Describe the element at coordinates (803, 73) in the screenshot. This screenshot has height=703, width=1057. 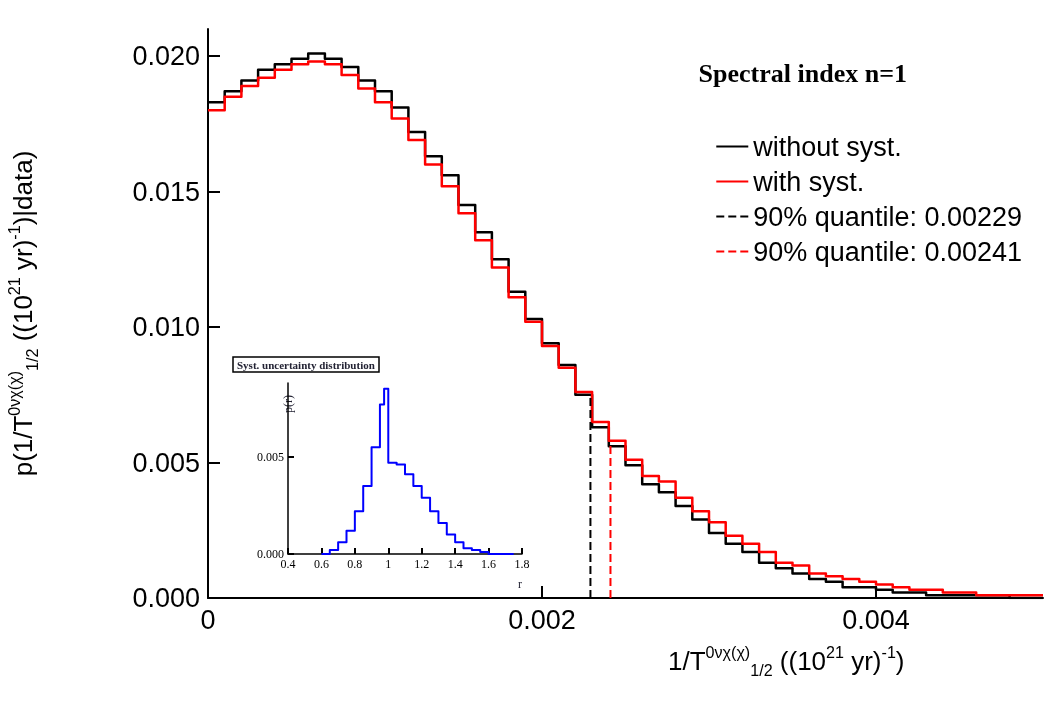
I see `legend-title: Spectral index n=1` at that location.